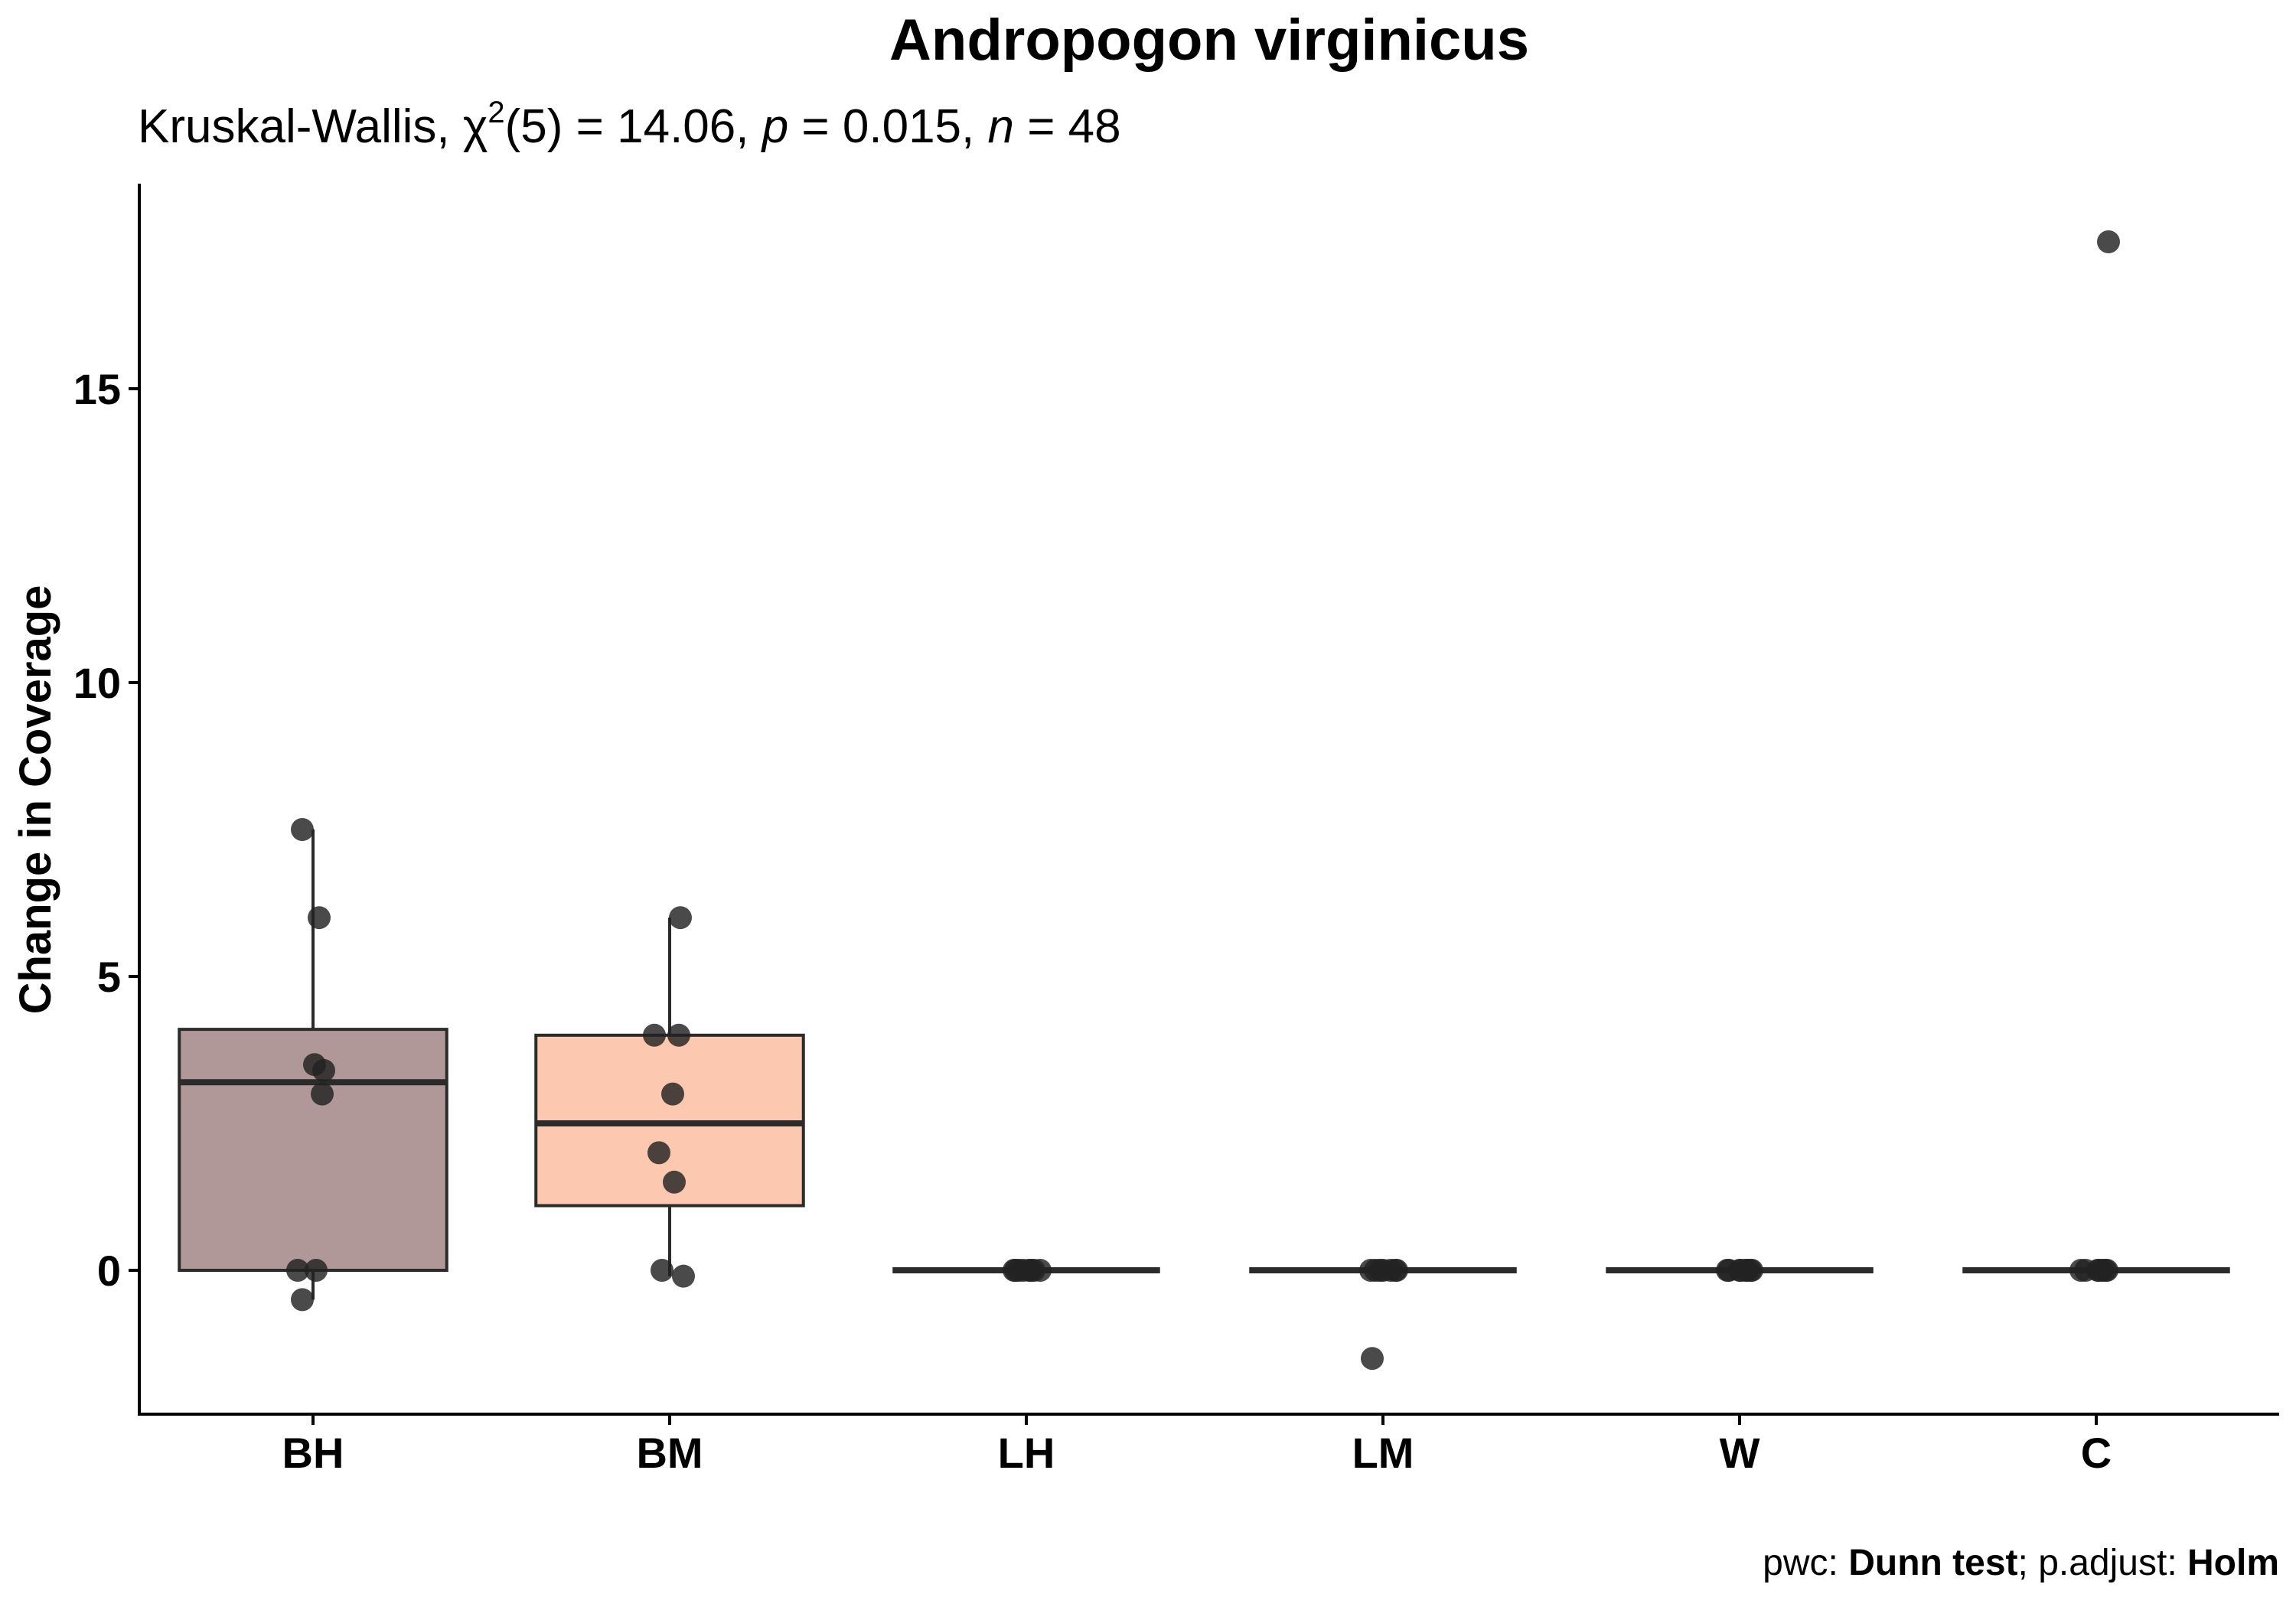 Image resolution: width=2296 pixels, height=1607 pixels. I want to click on p-value: 0.015, so click(902, 126).